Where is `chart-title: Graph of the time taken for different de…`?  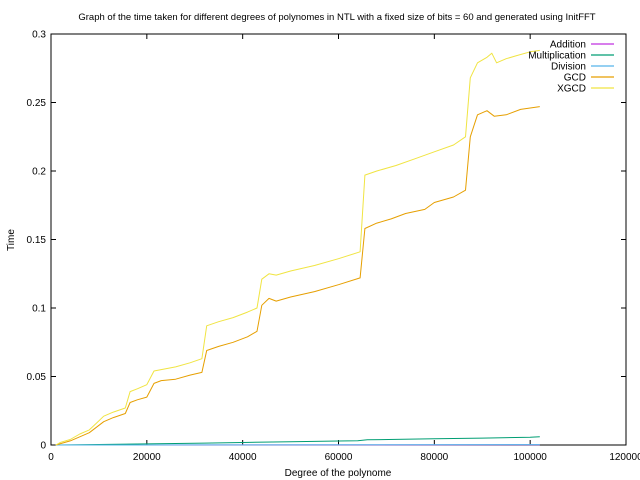
chart-title: Graph of the time taken for different de… is located at coordinates (336, 17).